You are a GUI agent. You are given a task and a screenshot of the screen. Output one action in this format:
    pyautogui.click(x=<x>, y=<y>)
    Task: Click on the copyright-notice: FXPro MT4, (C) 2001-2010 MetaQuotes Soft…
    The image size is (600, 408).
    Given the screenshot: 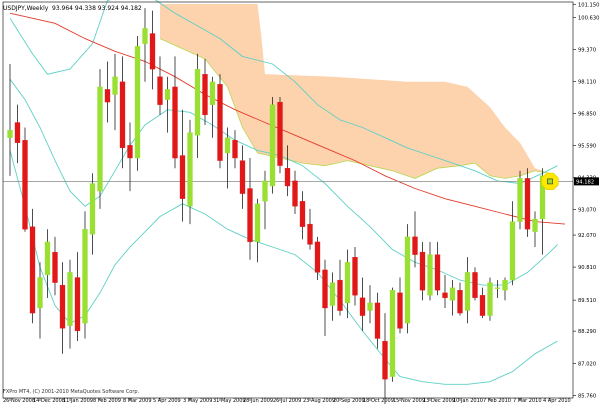 What is the action you would take?
    pyautogui.click(x=71, y=392)
    